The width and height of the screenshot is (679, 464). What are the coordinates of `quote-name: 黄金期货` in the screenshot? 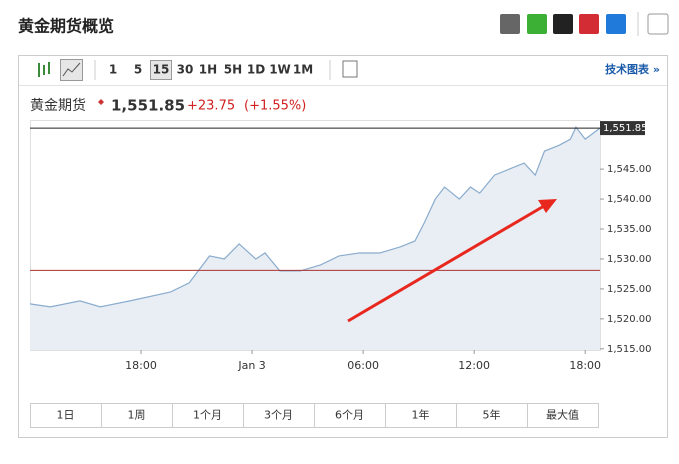 It's located at (58, 105).